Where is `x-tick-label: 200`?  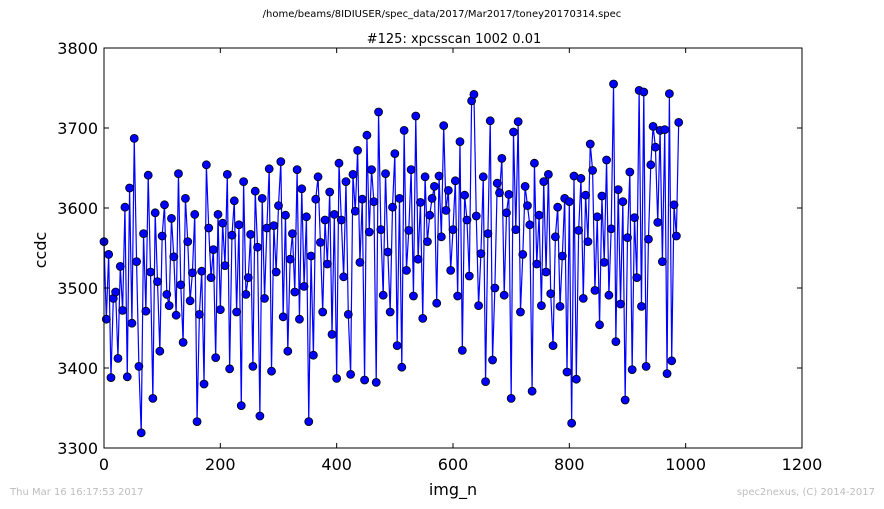 x-tick-label: 200 is located at coordinates (220, 464).